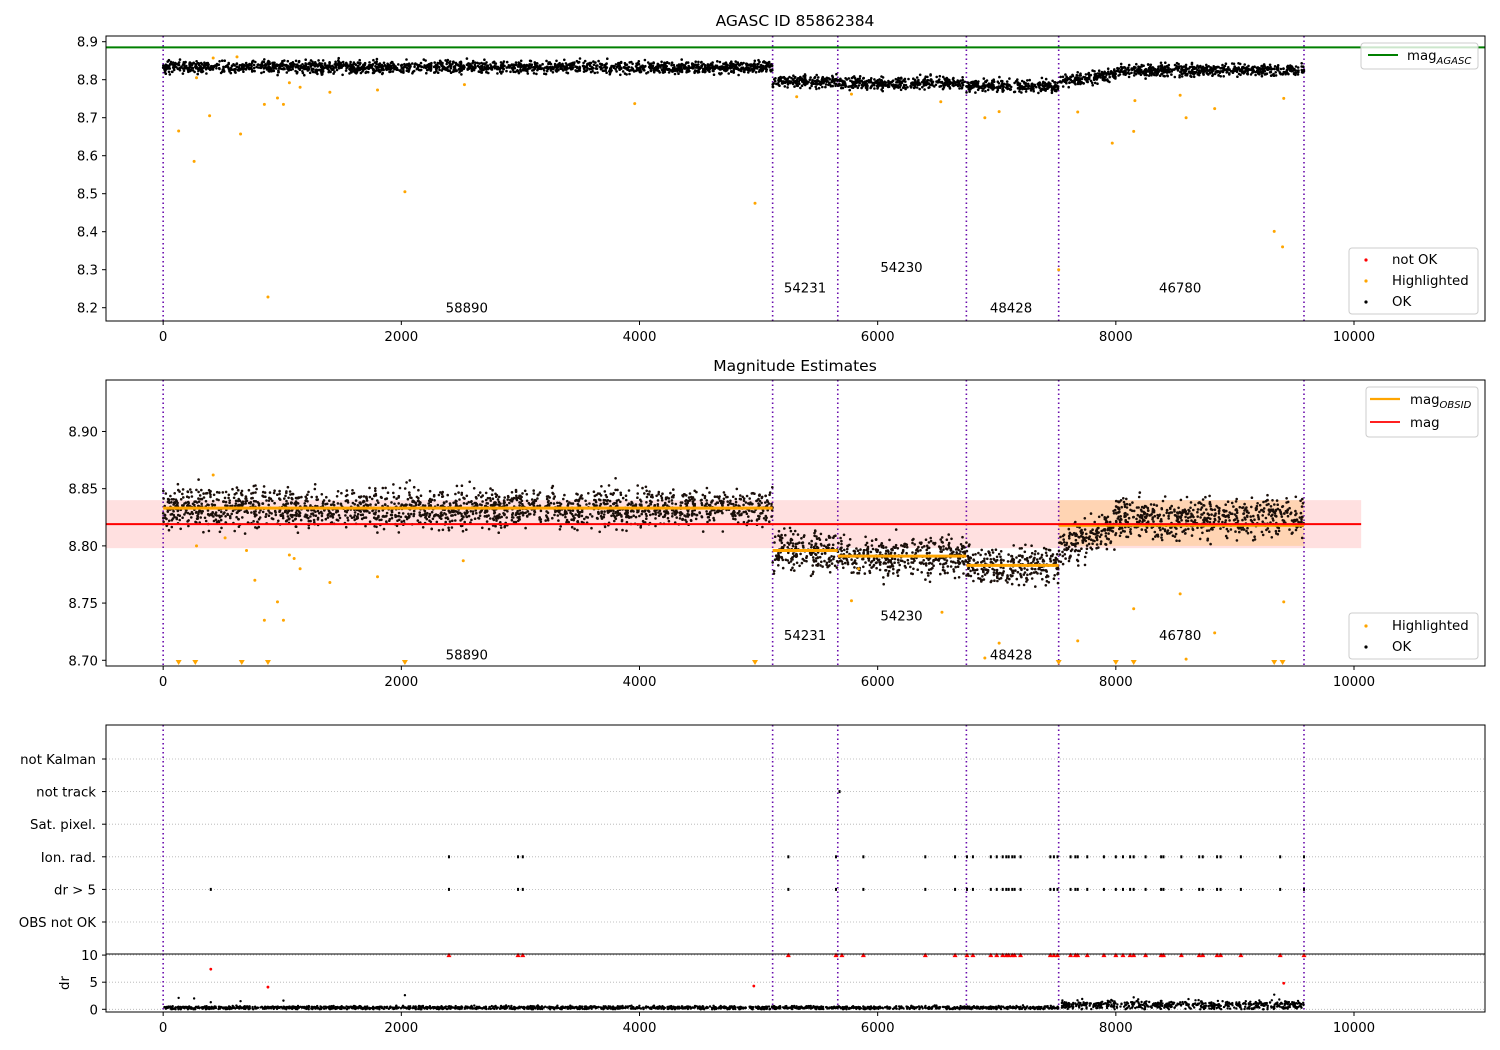 The height and width of the screenshot is (1050, 1500). I want to click on y-tick-label: 8.4, so click(87, 233).